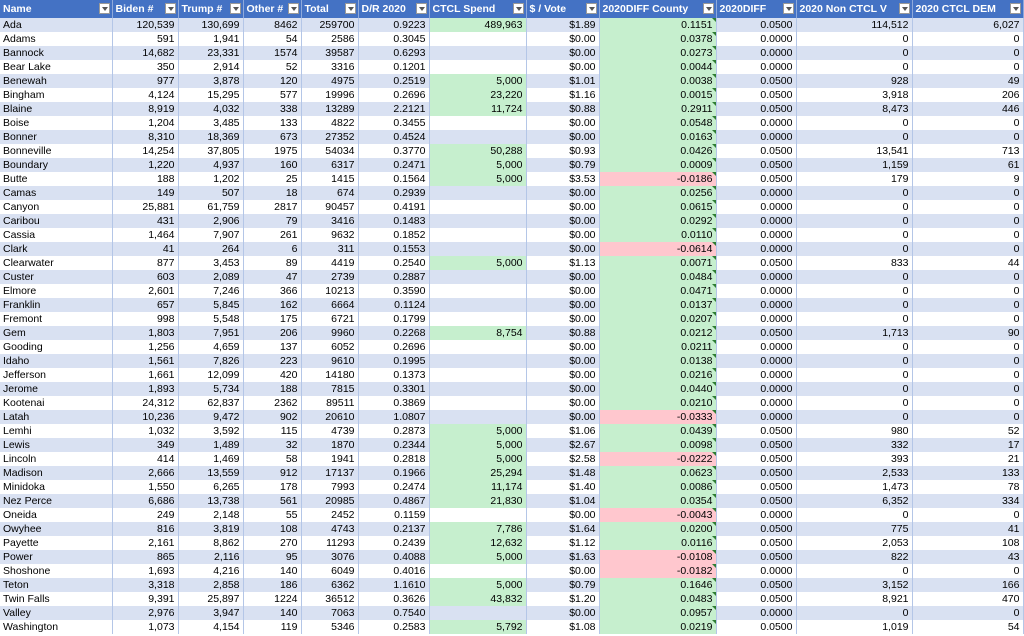 The height and width of the screenshot is (636, 1024). I want to click on cell-biden: 10,236, so click(145, 417).